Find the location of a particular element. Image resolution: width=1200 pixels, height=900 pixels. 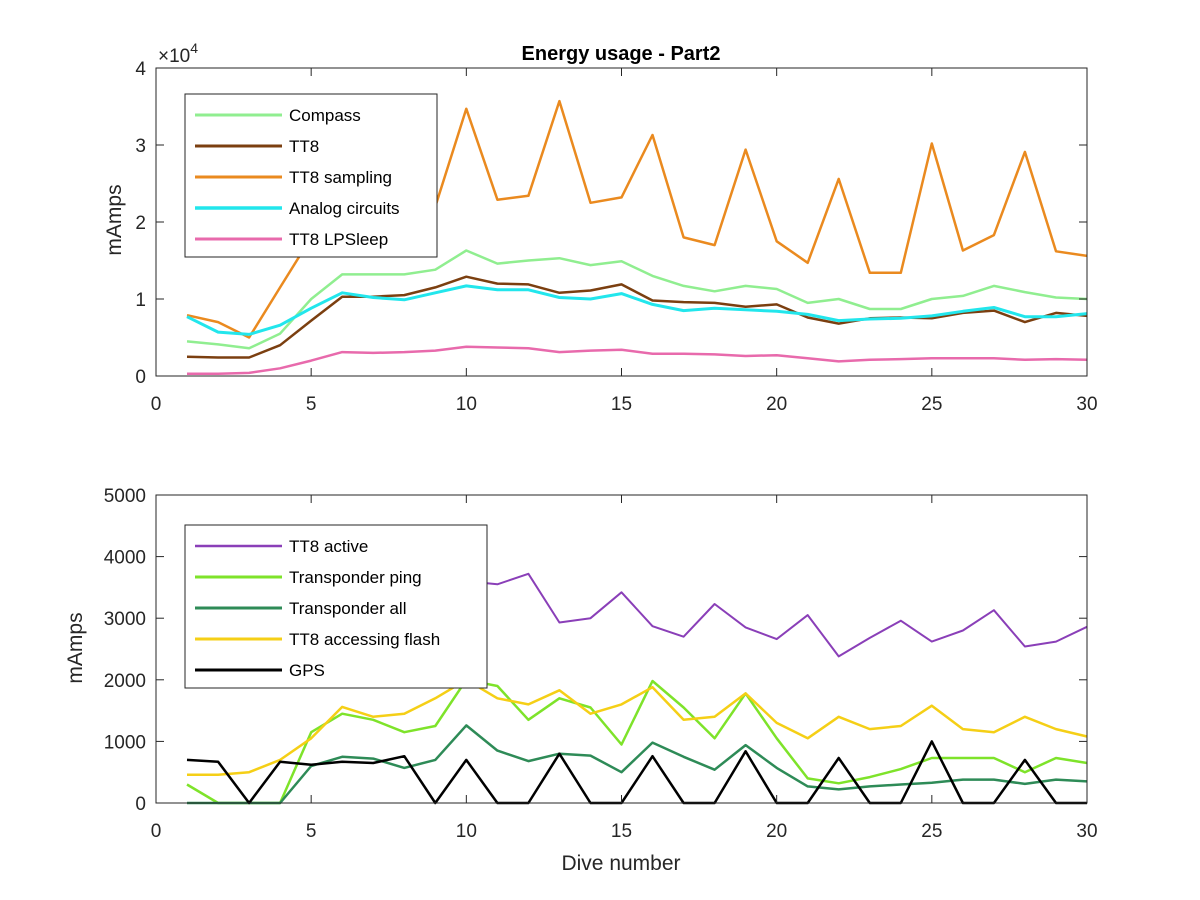

y-tick-label: 1 is located at coordinates (140, 300).